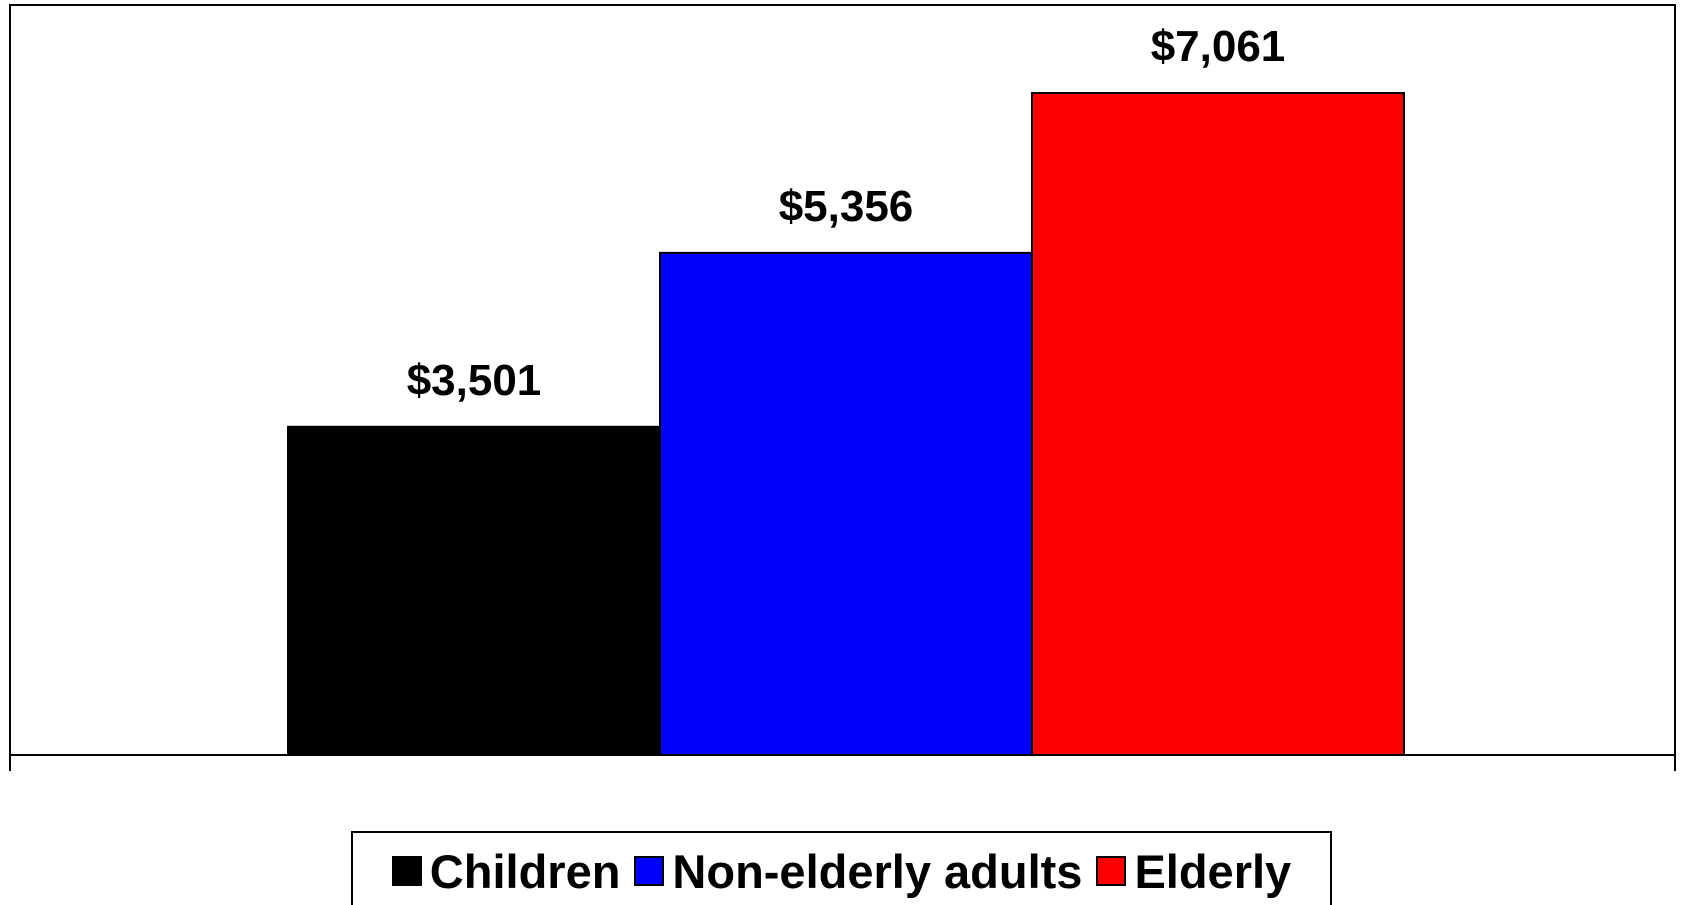 This screenshot has width=1681, height=905. I want to click on legend-label-elderly: Elderly, so click(1212, 871).